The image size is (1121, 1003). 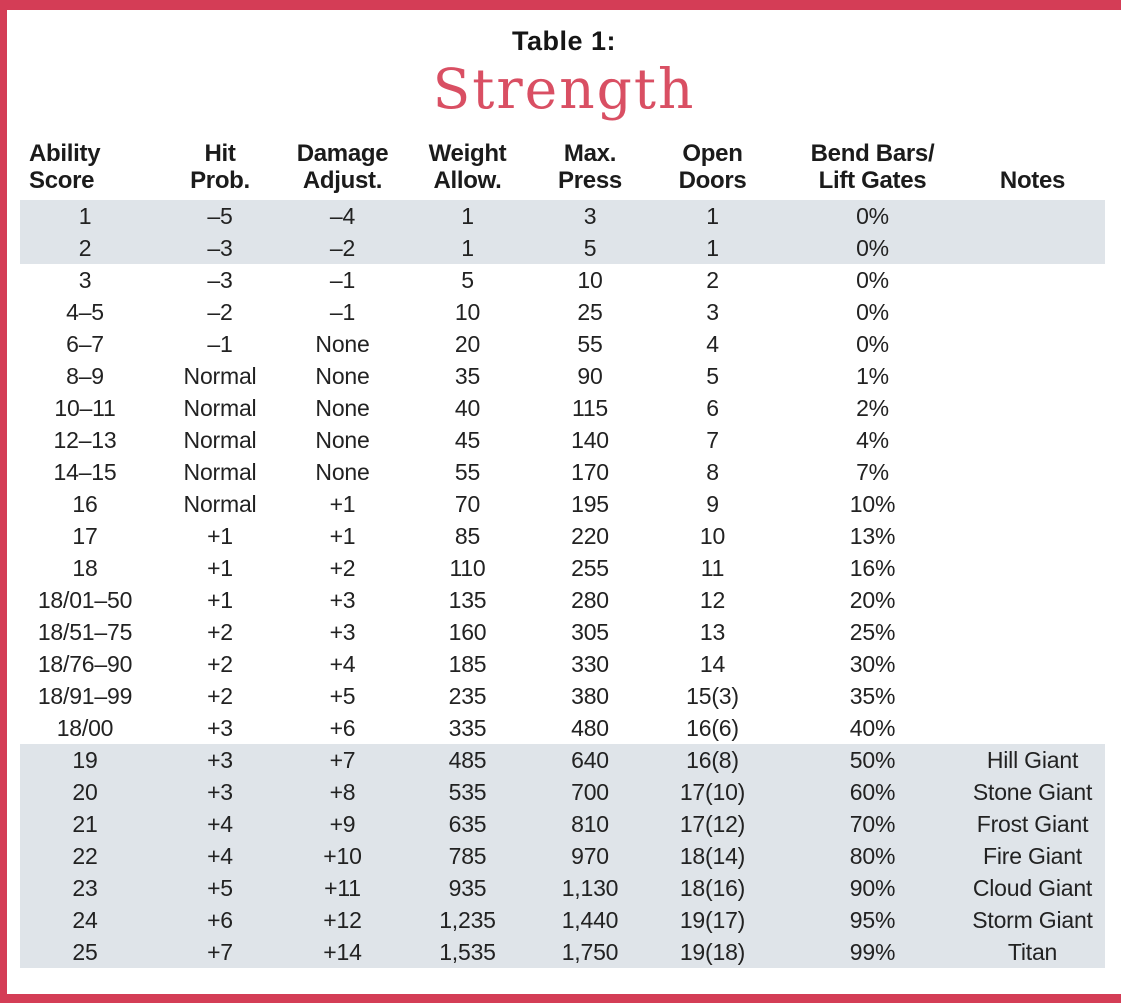 I want to click on table-row: 23 +5 +11 935 1,130 18(16) 90% Cloud Giant, so click(x=562, y=888).